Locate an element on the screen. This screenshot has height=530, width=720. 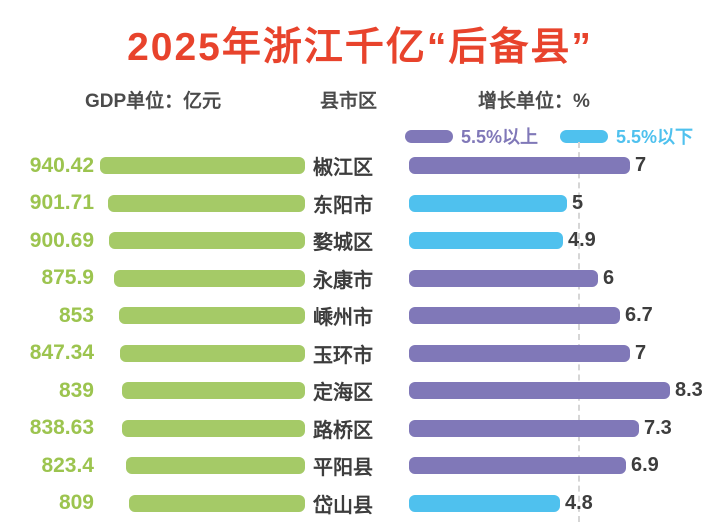
county-name-label: 椒江区 is located at coordinates (343, 168).